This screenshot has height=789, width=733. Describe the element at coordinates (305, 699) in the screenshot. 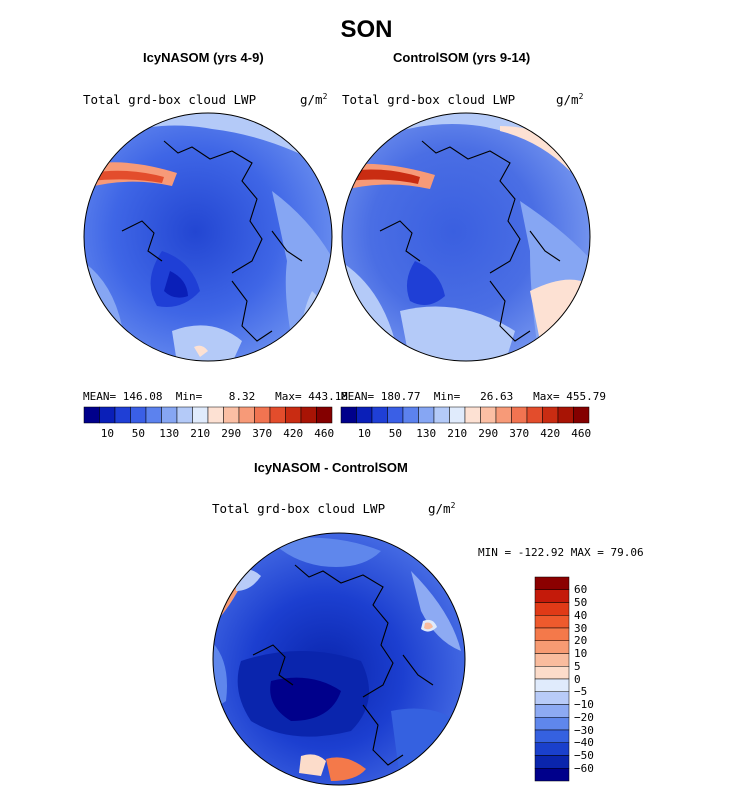

I see `deepest-region-center` at that location.